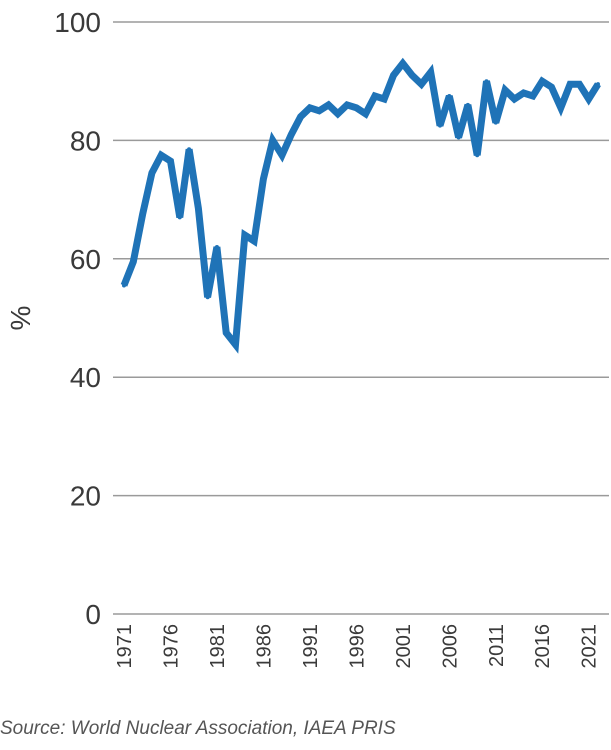 This screenshot has width=611, height=750. What do you see at coordinates (264, 646) in the screenshot?
I see `x-tick-label: 1986` at bounding box center [264, 646].